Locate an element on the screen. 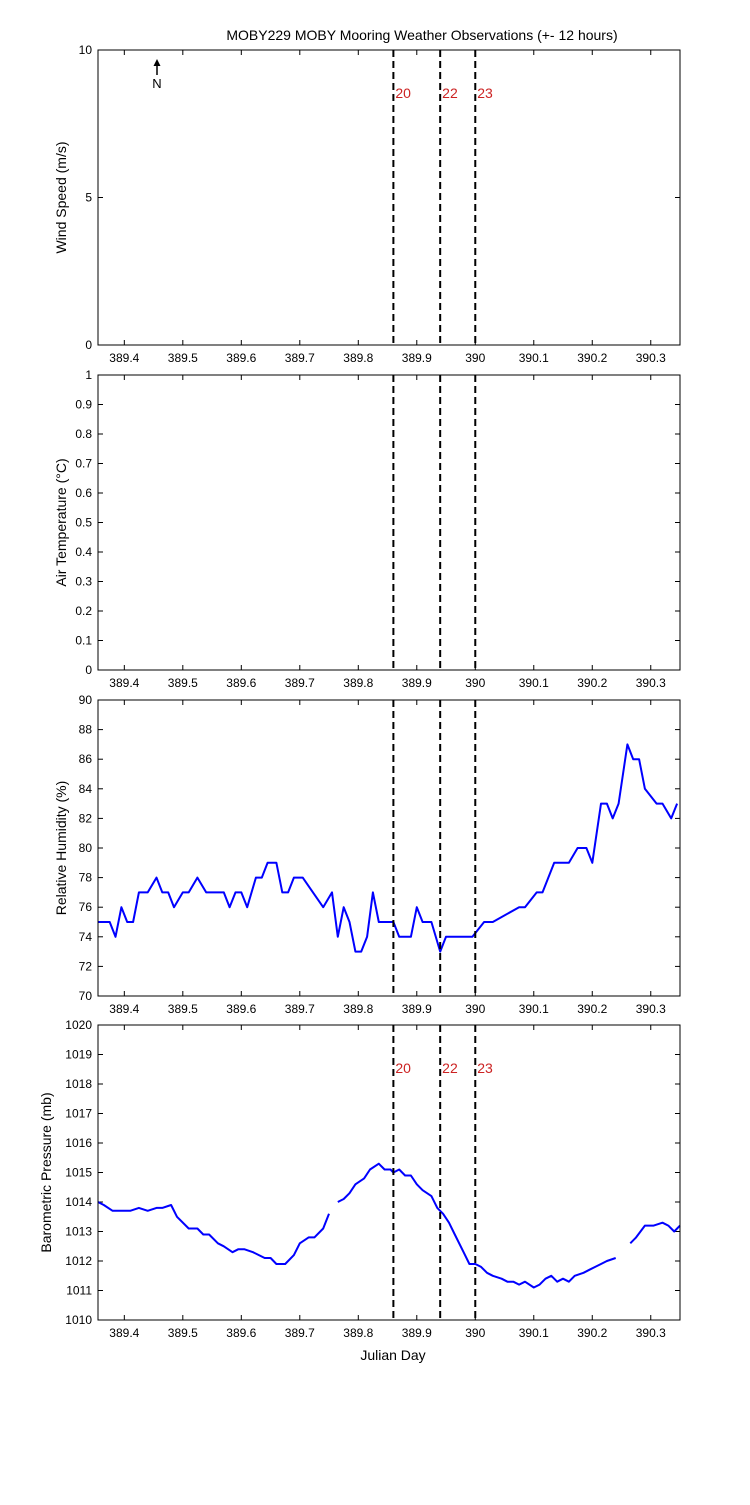 The height and width of the screenshot is (1505, 750). y-axis-label: Barometric Pressure (mb) is located at coordinates (46, 1172).